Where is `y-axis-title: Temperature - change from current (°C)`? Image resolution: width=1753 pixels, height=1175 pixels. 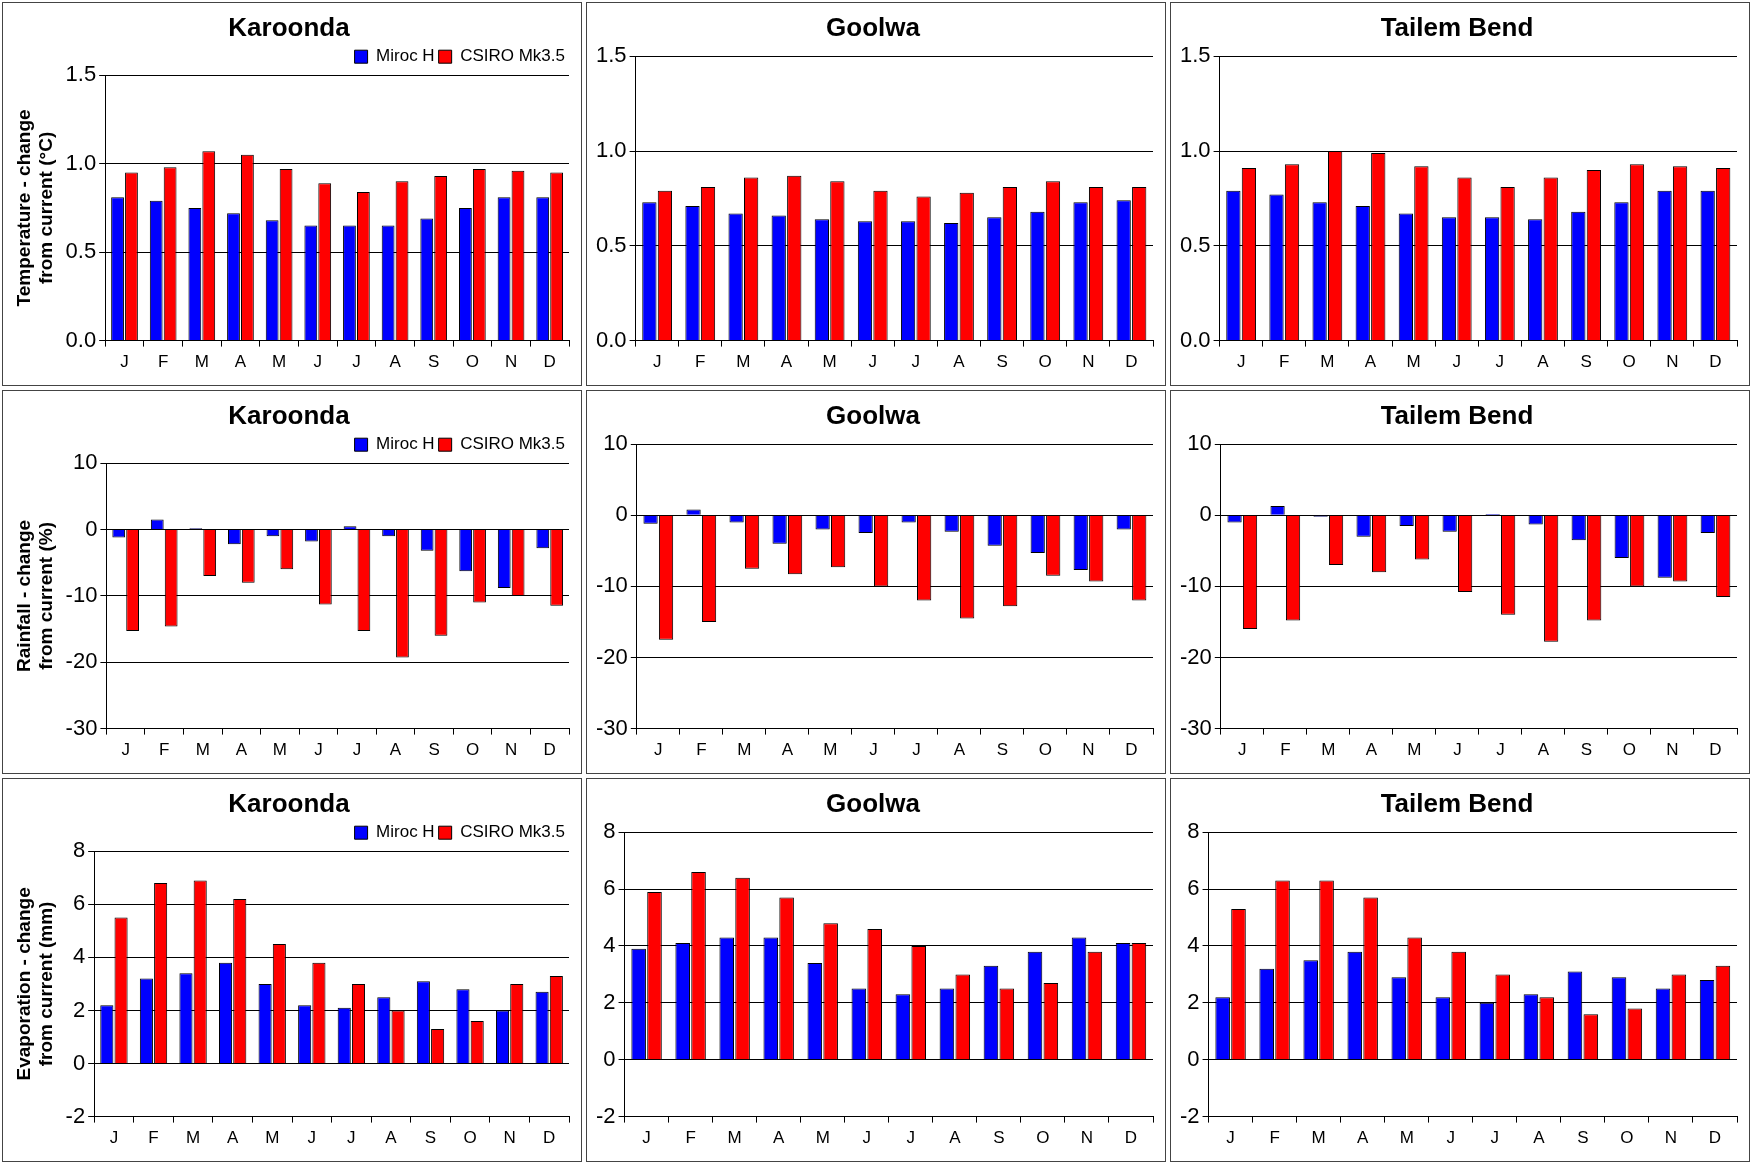 y-axis-title: Temperature - change from current (°C) is located at coordinates (34, 208).